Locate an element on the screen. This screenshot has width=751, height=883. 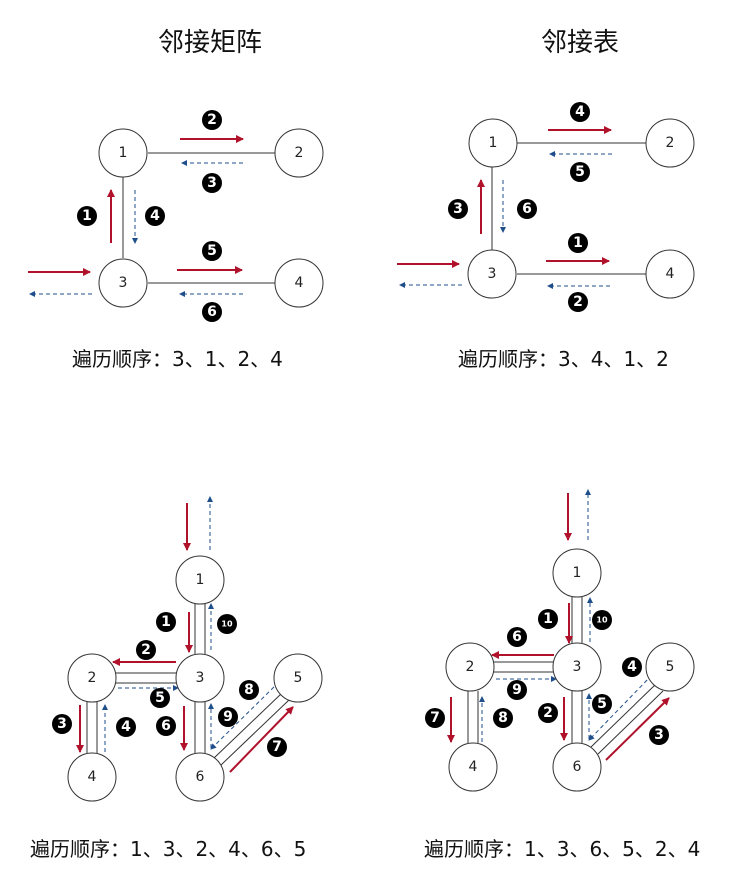
svg-text: 10 is located at coordinates (227, 624).